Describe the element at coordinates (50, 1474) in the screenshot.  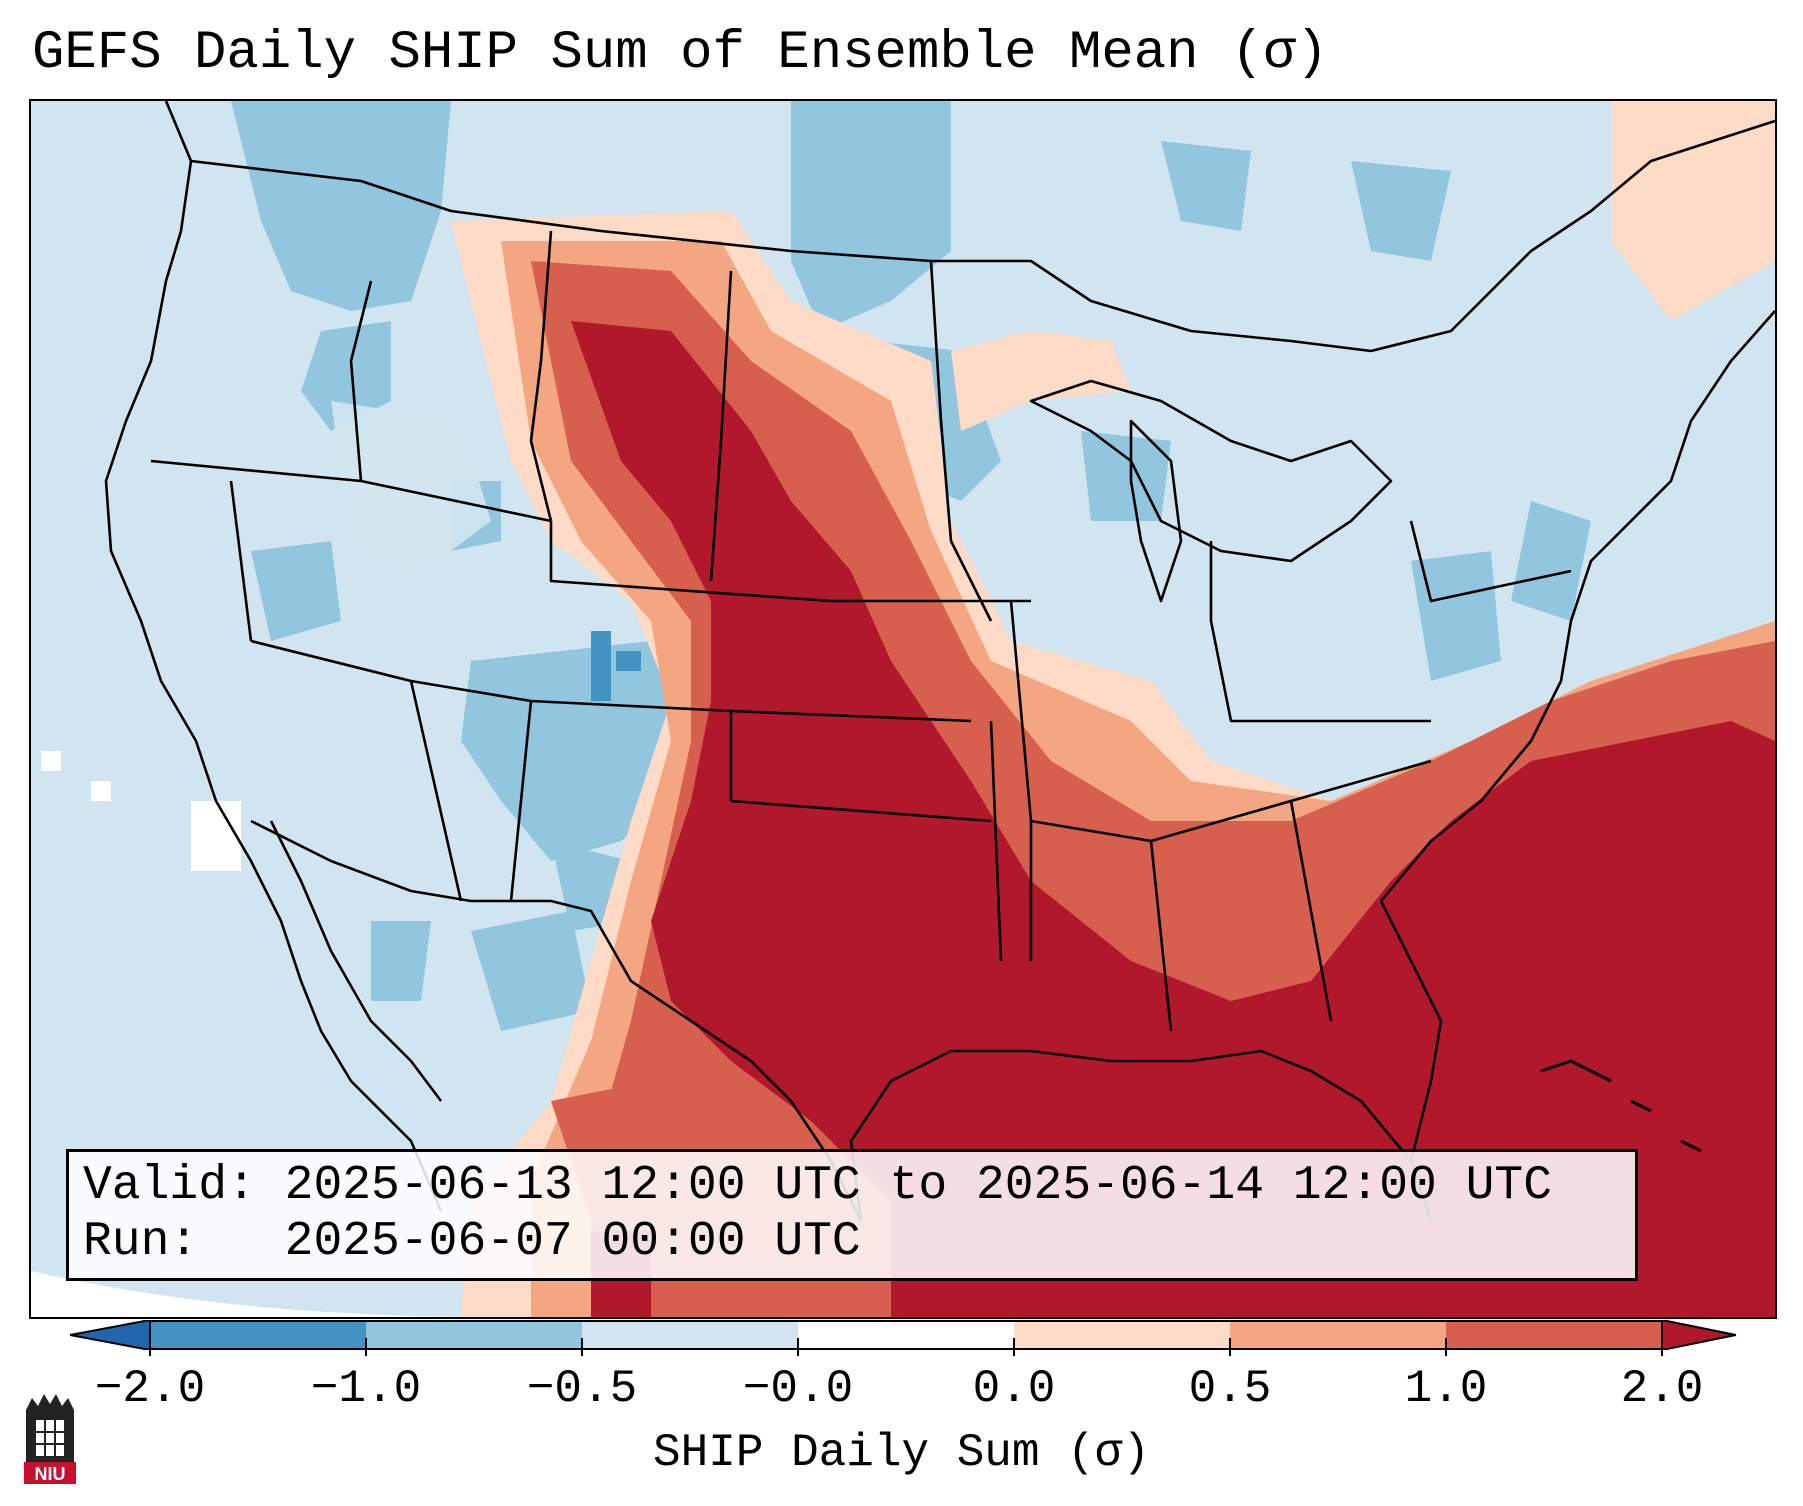
I see `niu-logo-text: NIU` at that location.